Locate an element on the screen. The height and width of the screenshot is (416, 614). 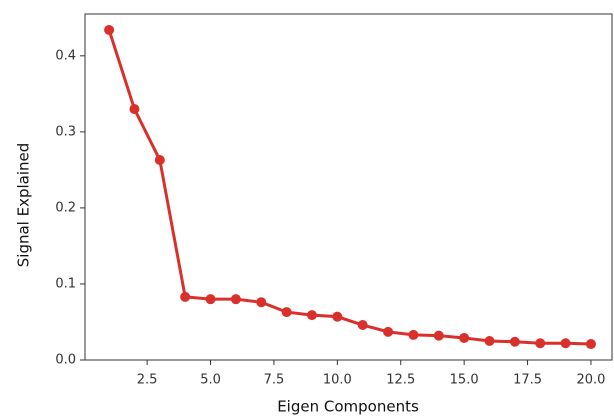
x-tick-label: 15.0 is located at coordinates (464, 380).